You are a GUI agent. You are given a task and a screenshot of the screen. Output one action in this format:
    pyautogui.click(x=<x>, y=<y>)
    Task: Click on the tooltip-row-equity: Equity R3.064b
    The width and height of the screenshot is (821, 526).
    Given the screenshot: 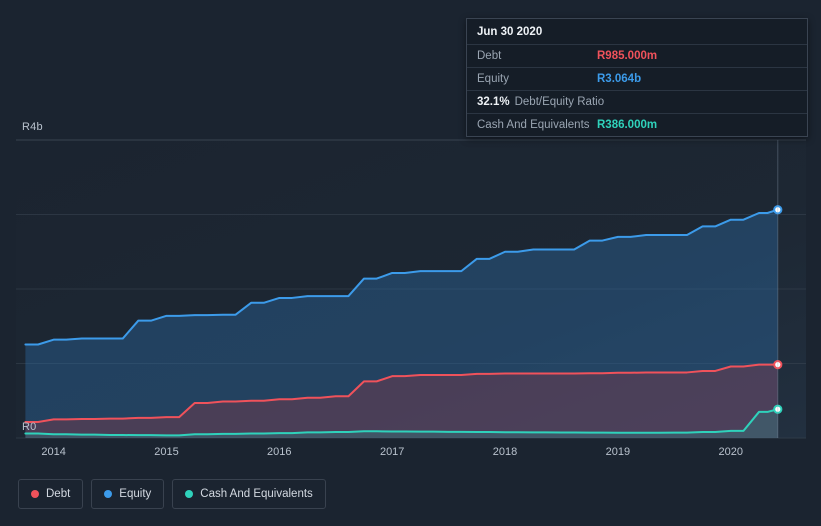 What is the action you would take?
    pyautogui.click(x=637, y=79)
    